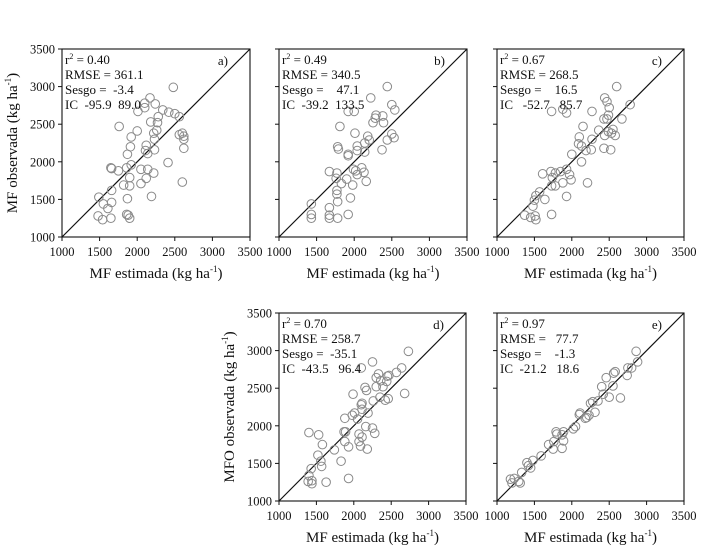 Image resolution: width=710 pixels, height=550 pixels. Describe the element at coordinates (259, 351) in the screenshot. I see `y-tick-label: 3000` at that location.